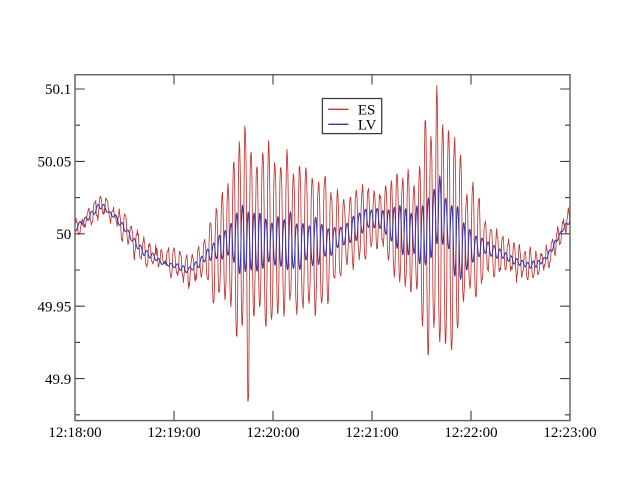  I want to click on svg-text: LV, so click(367, 125).